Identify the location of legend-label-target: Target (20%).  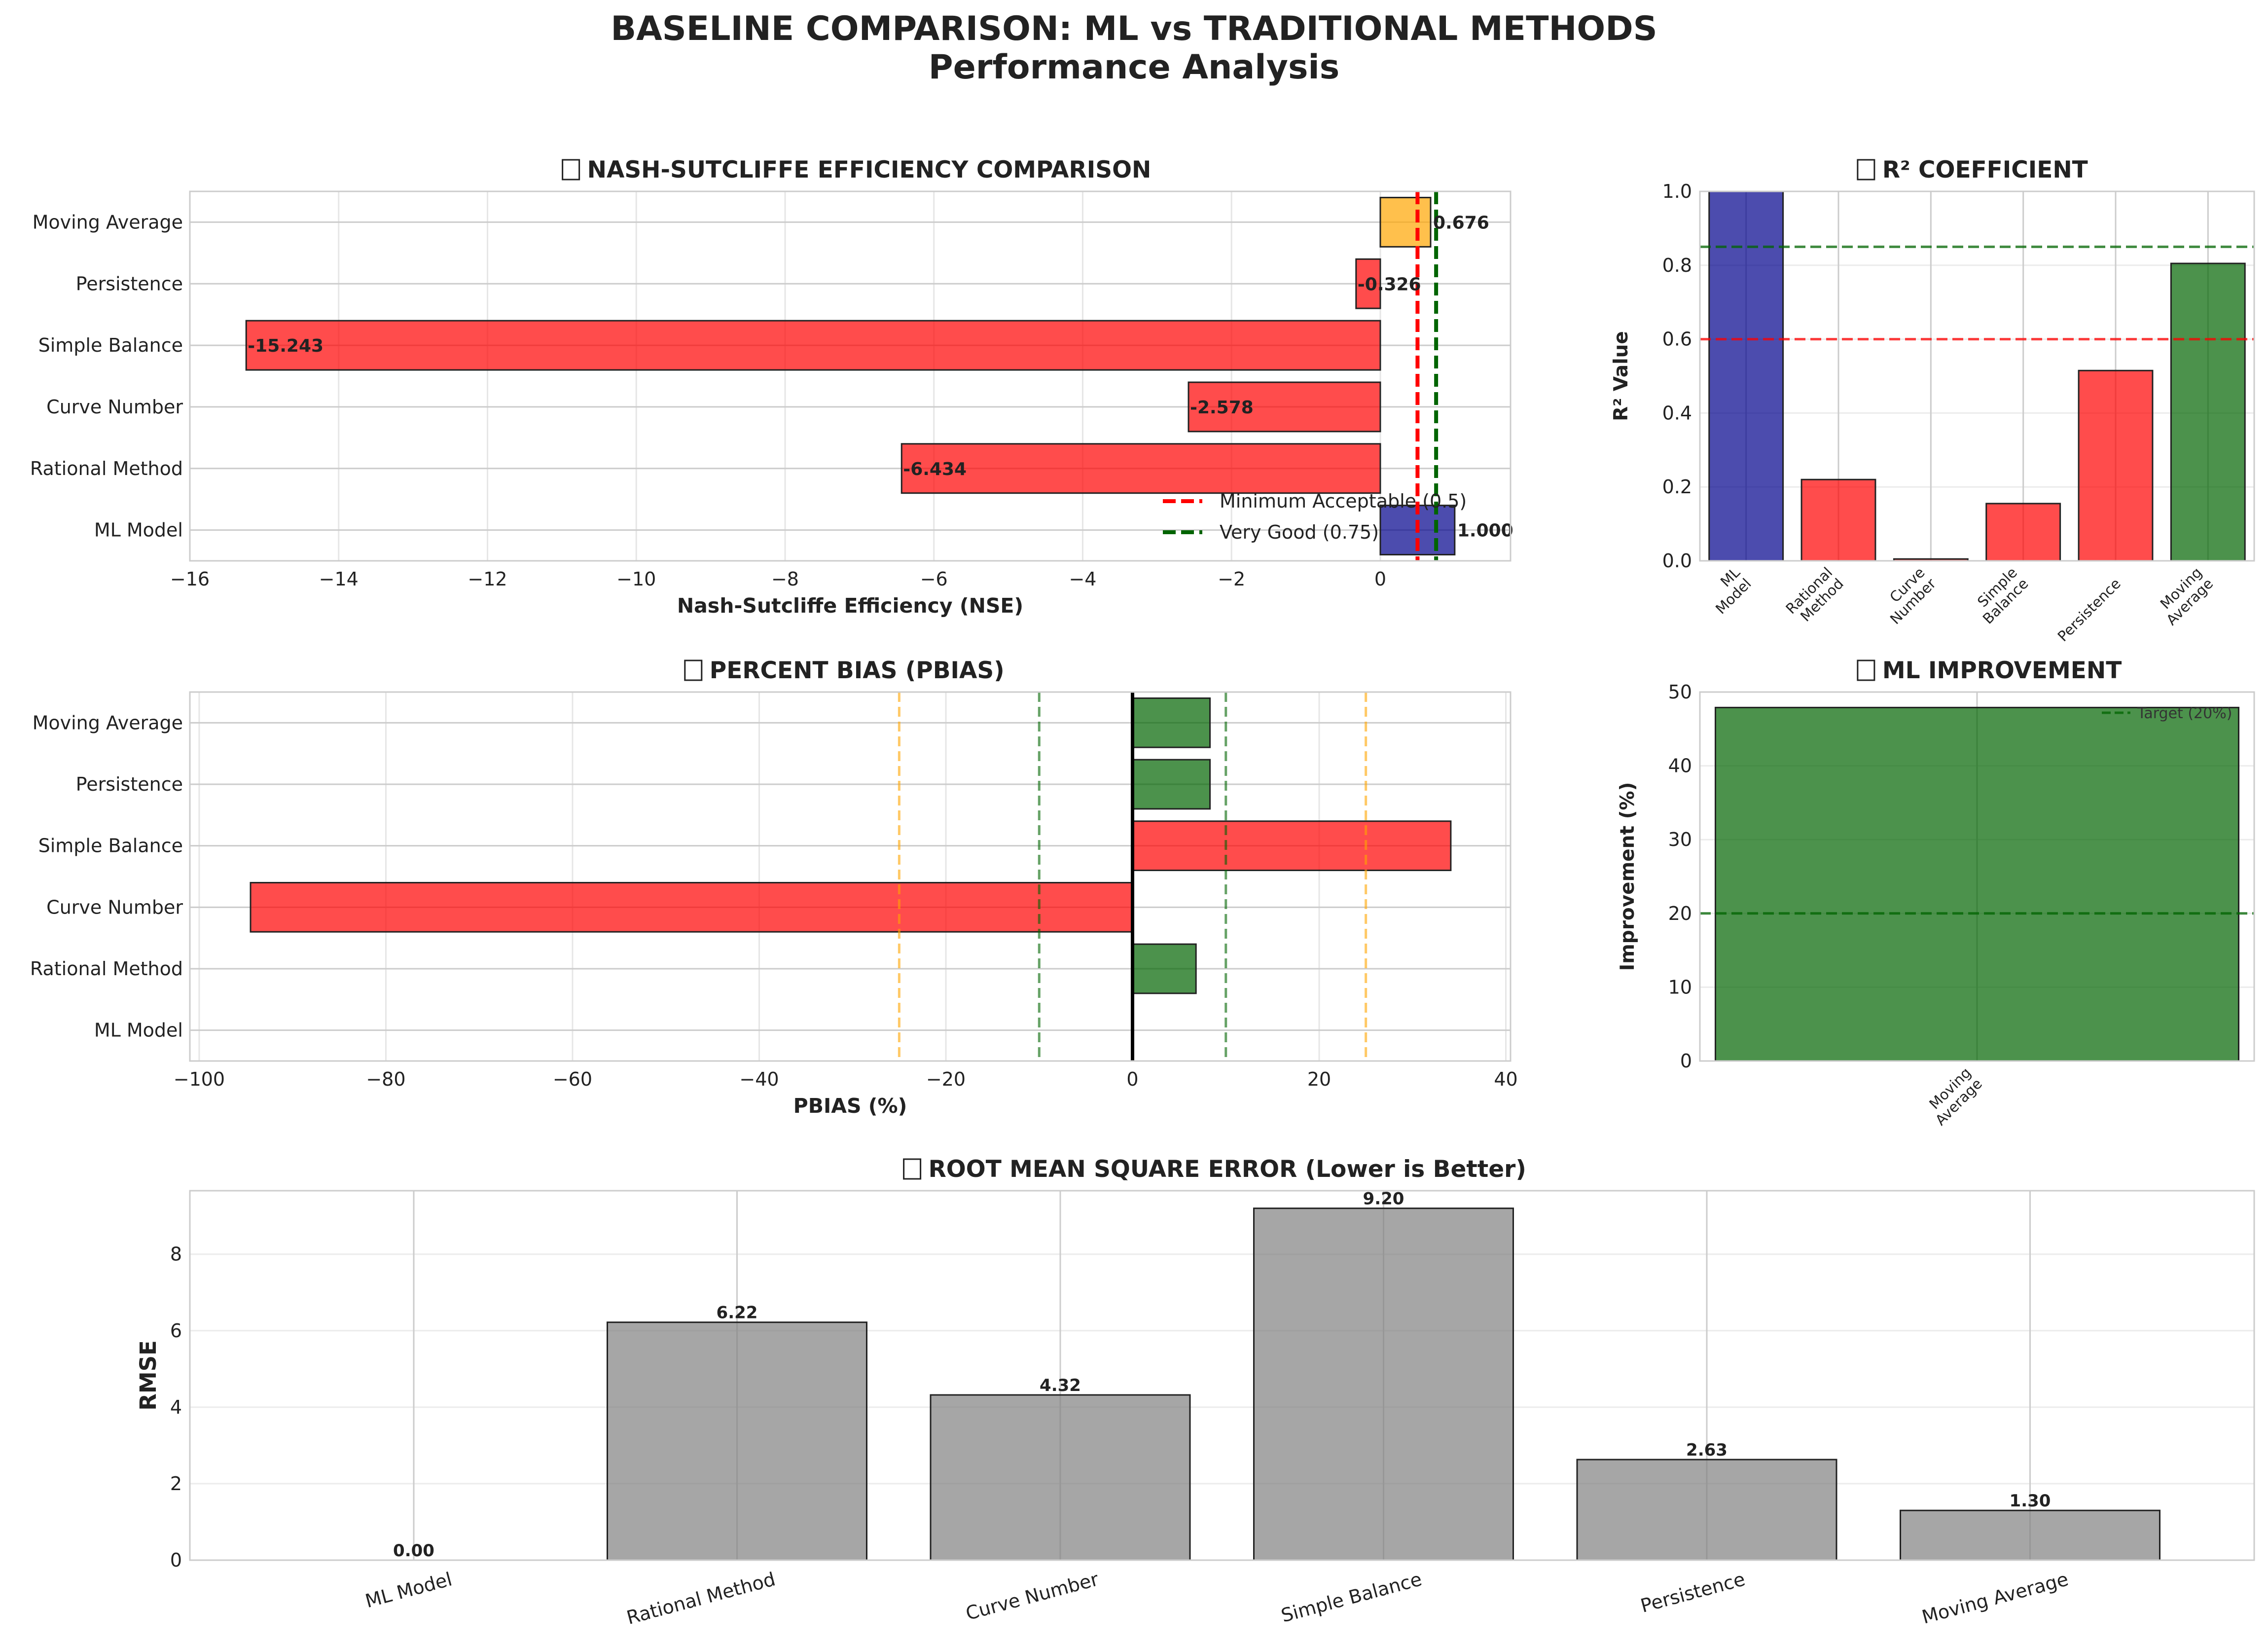
(2184, 713).